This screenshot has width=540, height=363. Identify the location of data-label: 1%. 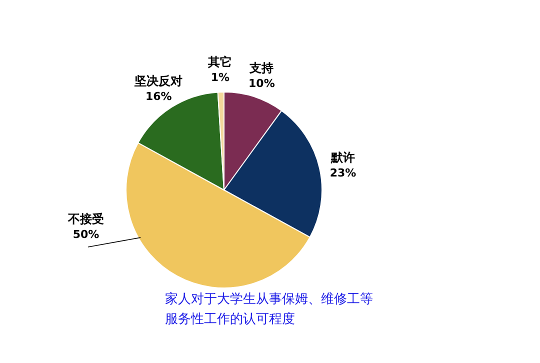
(220, 77).